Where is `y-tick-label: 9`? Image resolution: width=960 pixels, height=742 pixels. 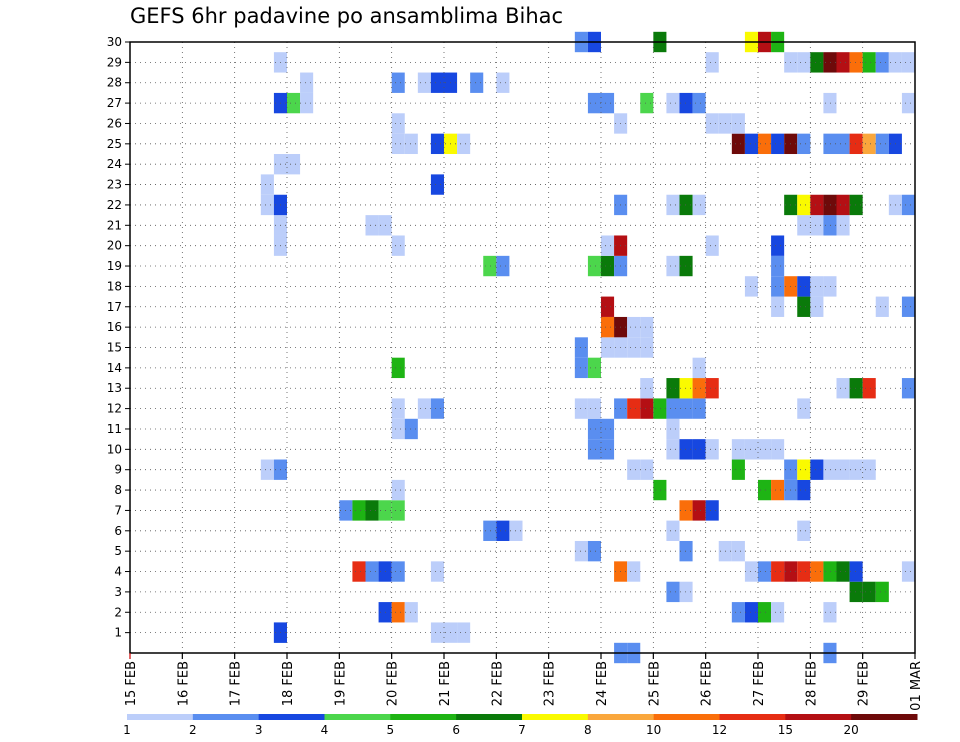
y-tick-label: 9 is located at coordinates (118, 470).